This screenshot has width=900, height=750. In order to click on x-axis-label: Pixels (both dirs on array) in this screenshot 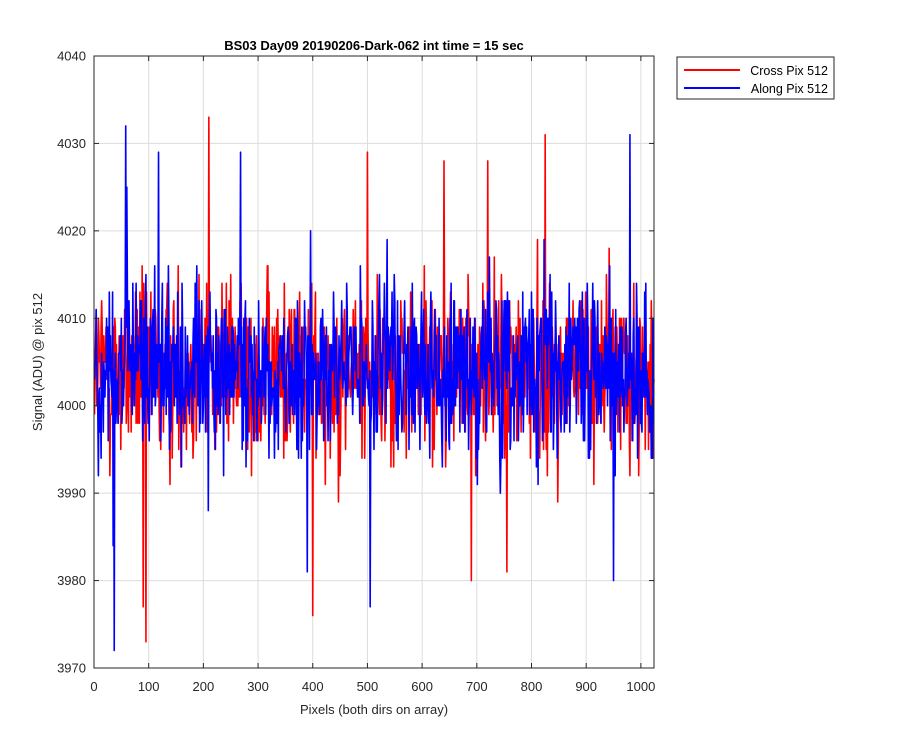, I will do `click(374, 709)`.